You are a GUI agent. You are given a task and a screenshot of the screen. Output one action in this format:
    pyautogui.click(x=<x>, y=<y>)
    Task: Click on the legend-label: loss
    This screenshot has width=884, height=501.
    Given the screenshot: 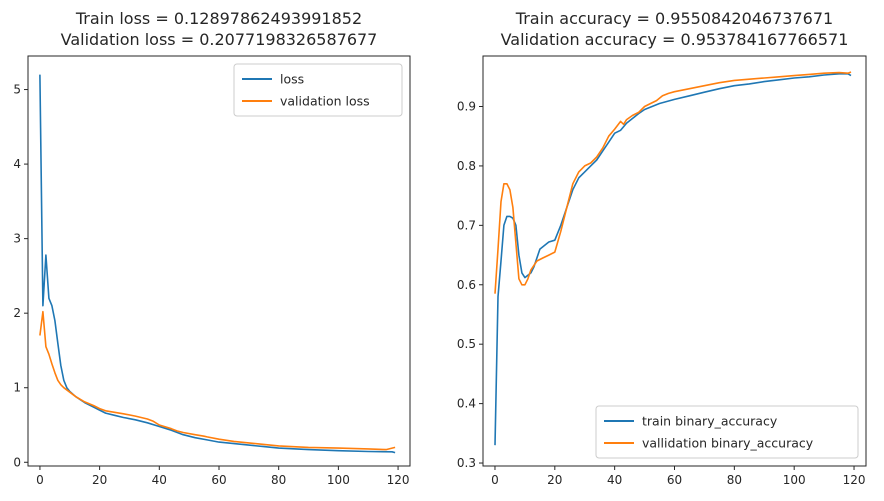 What is the action you would take?
    pyautogui.click(x=292, y=79)
    